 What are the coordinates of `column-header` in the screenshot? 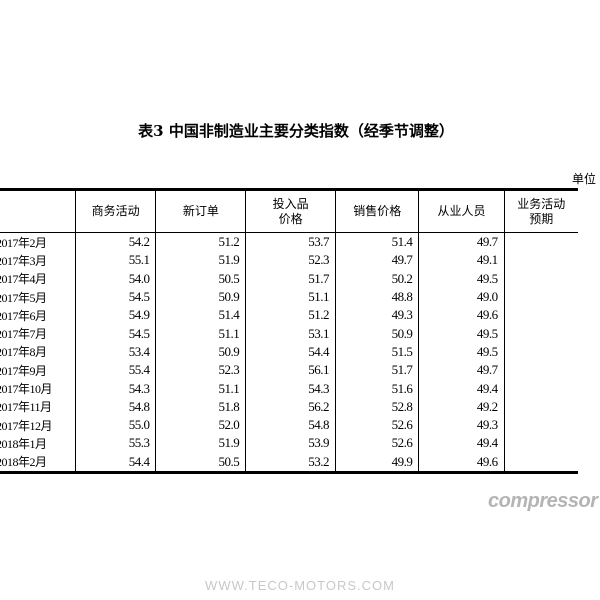 It's located at (38, 211).